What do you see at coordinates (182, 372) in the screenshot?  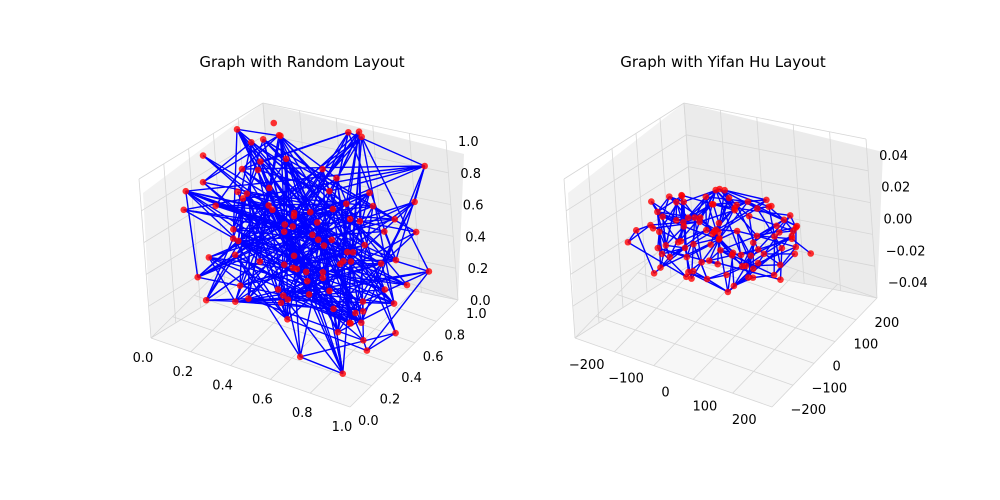 I see `x-tick-label: 0.2` at bounding box center [182, 372].